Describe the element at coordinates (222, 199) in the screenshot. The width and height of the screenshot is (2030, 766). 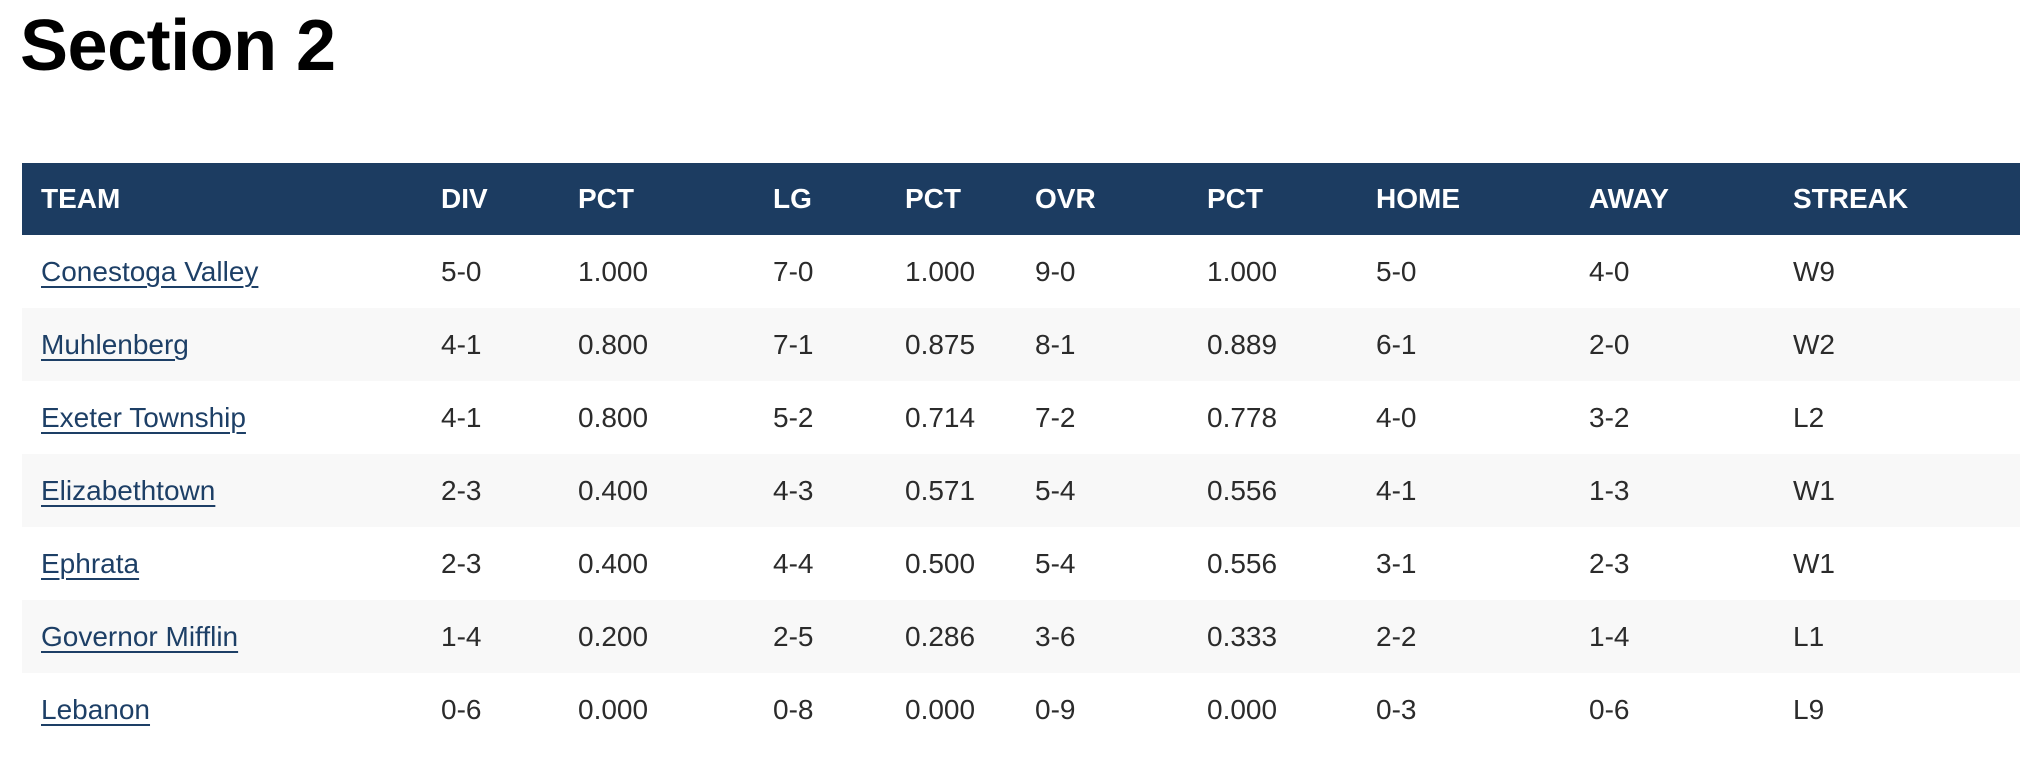
I see `column-header-team: TEAM` at that location.